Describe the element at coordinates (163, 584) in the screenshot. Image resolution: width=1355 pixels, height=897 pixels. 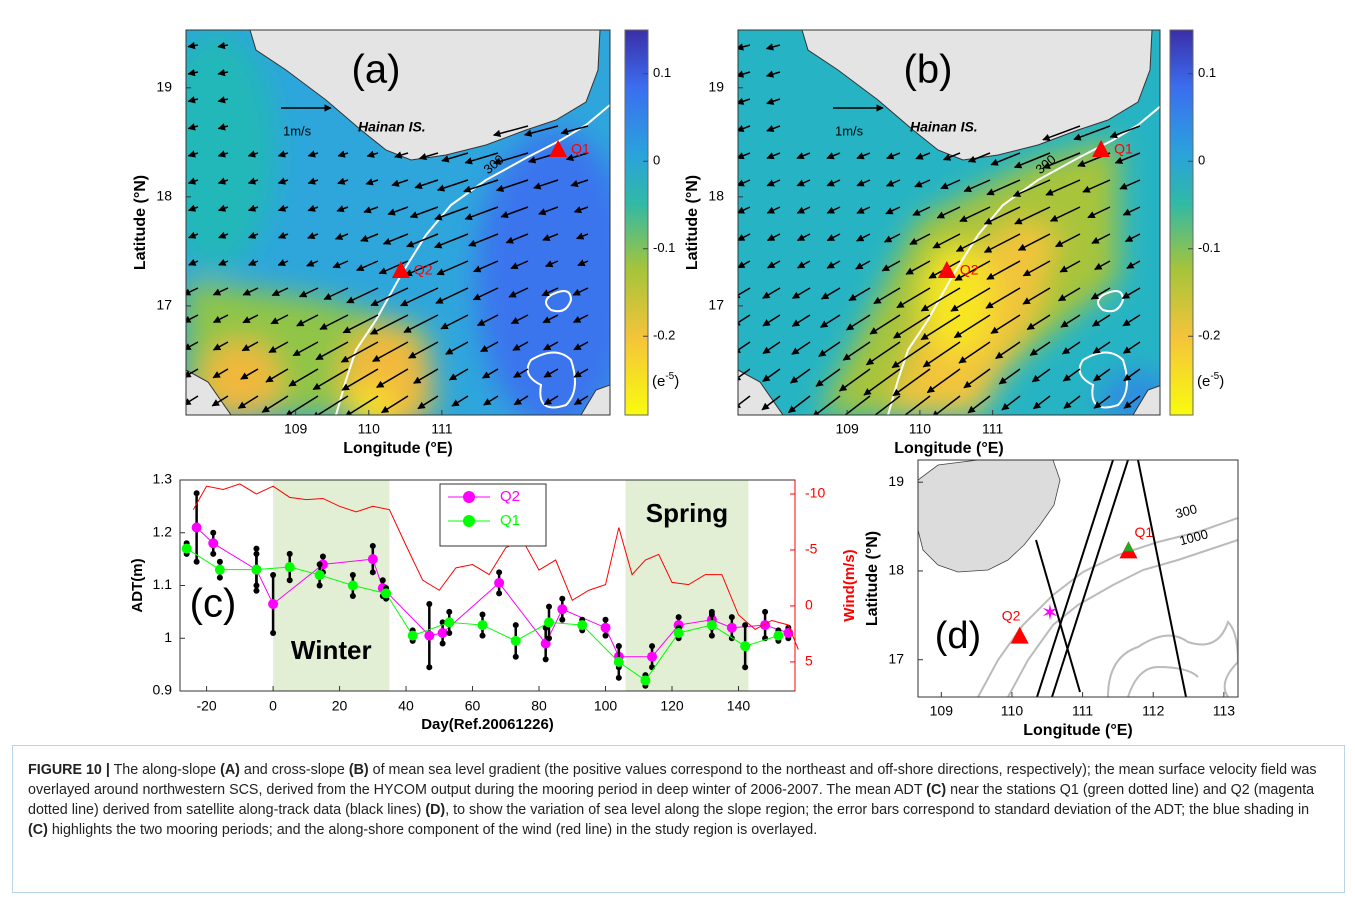
I see `y-tick-label: 1.1` at that location.